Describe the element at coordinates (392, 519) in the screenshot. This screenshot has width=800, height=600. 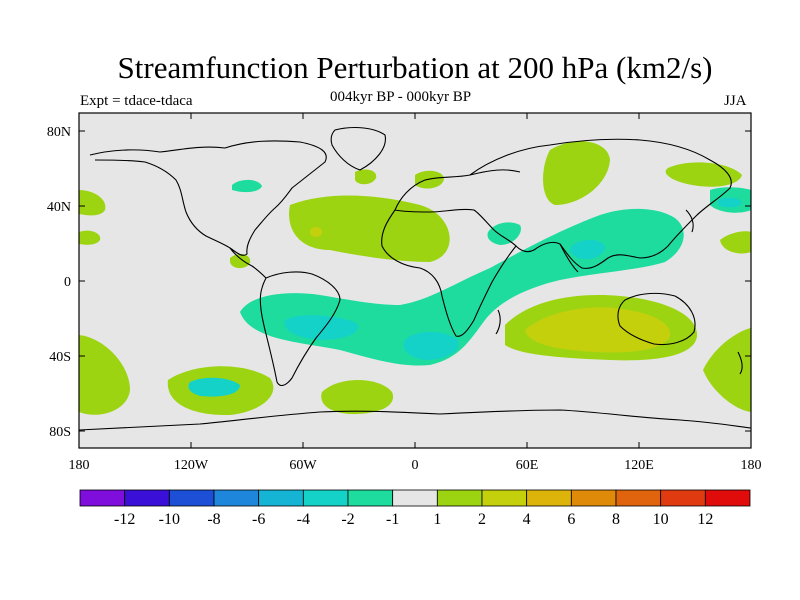
I see `colorbar-label: -1` at that location.